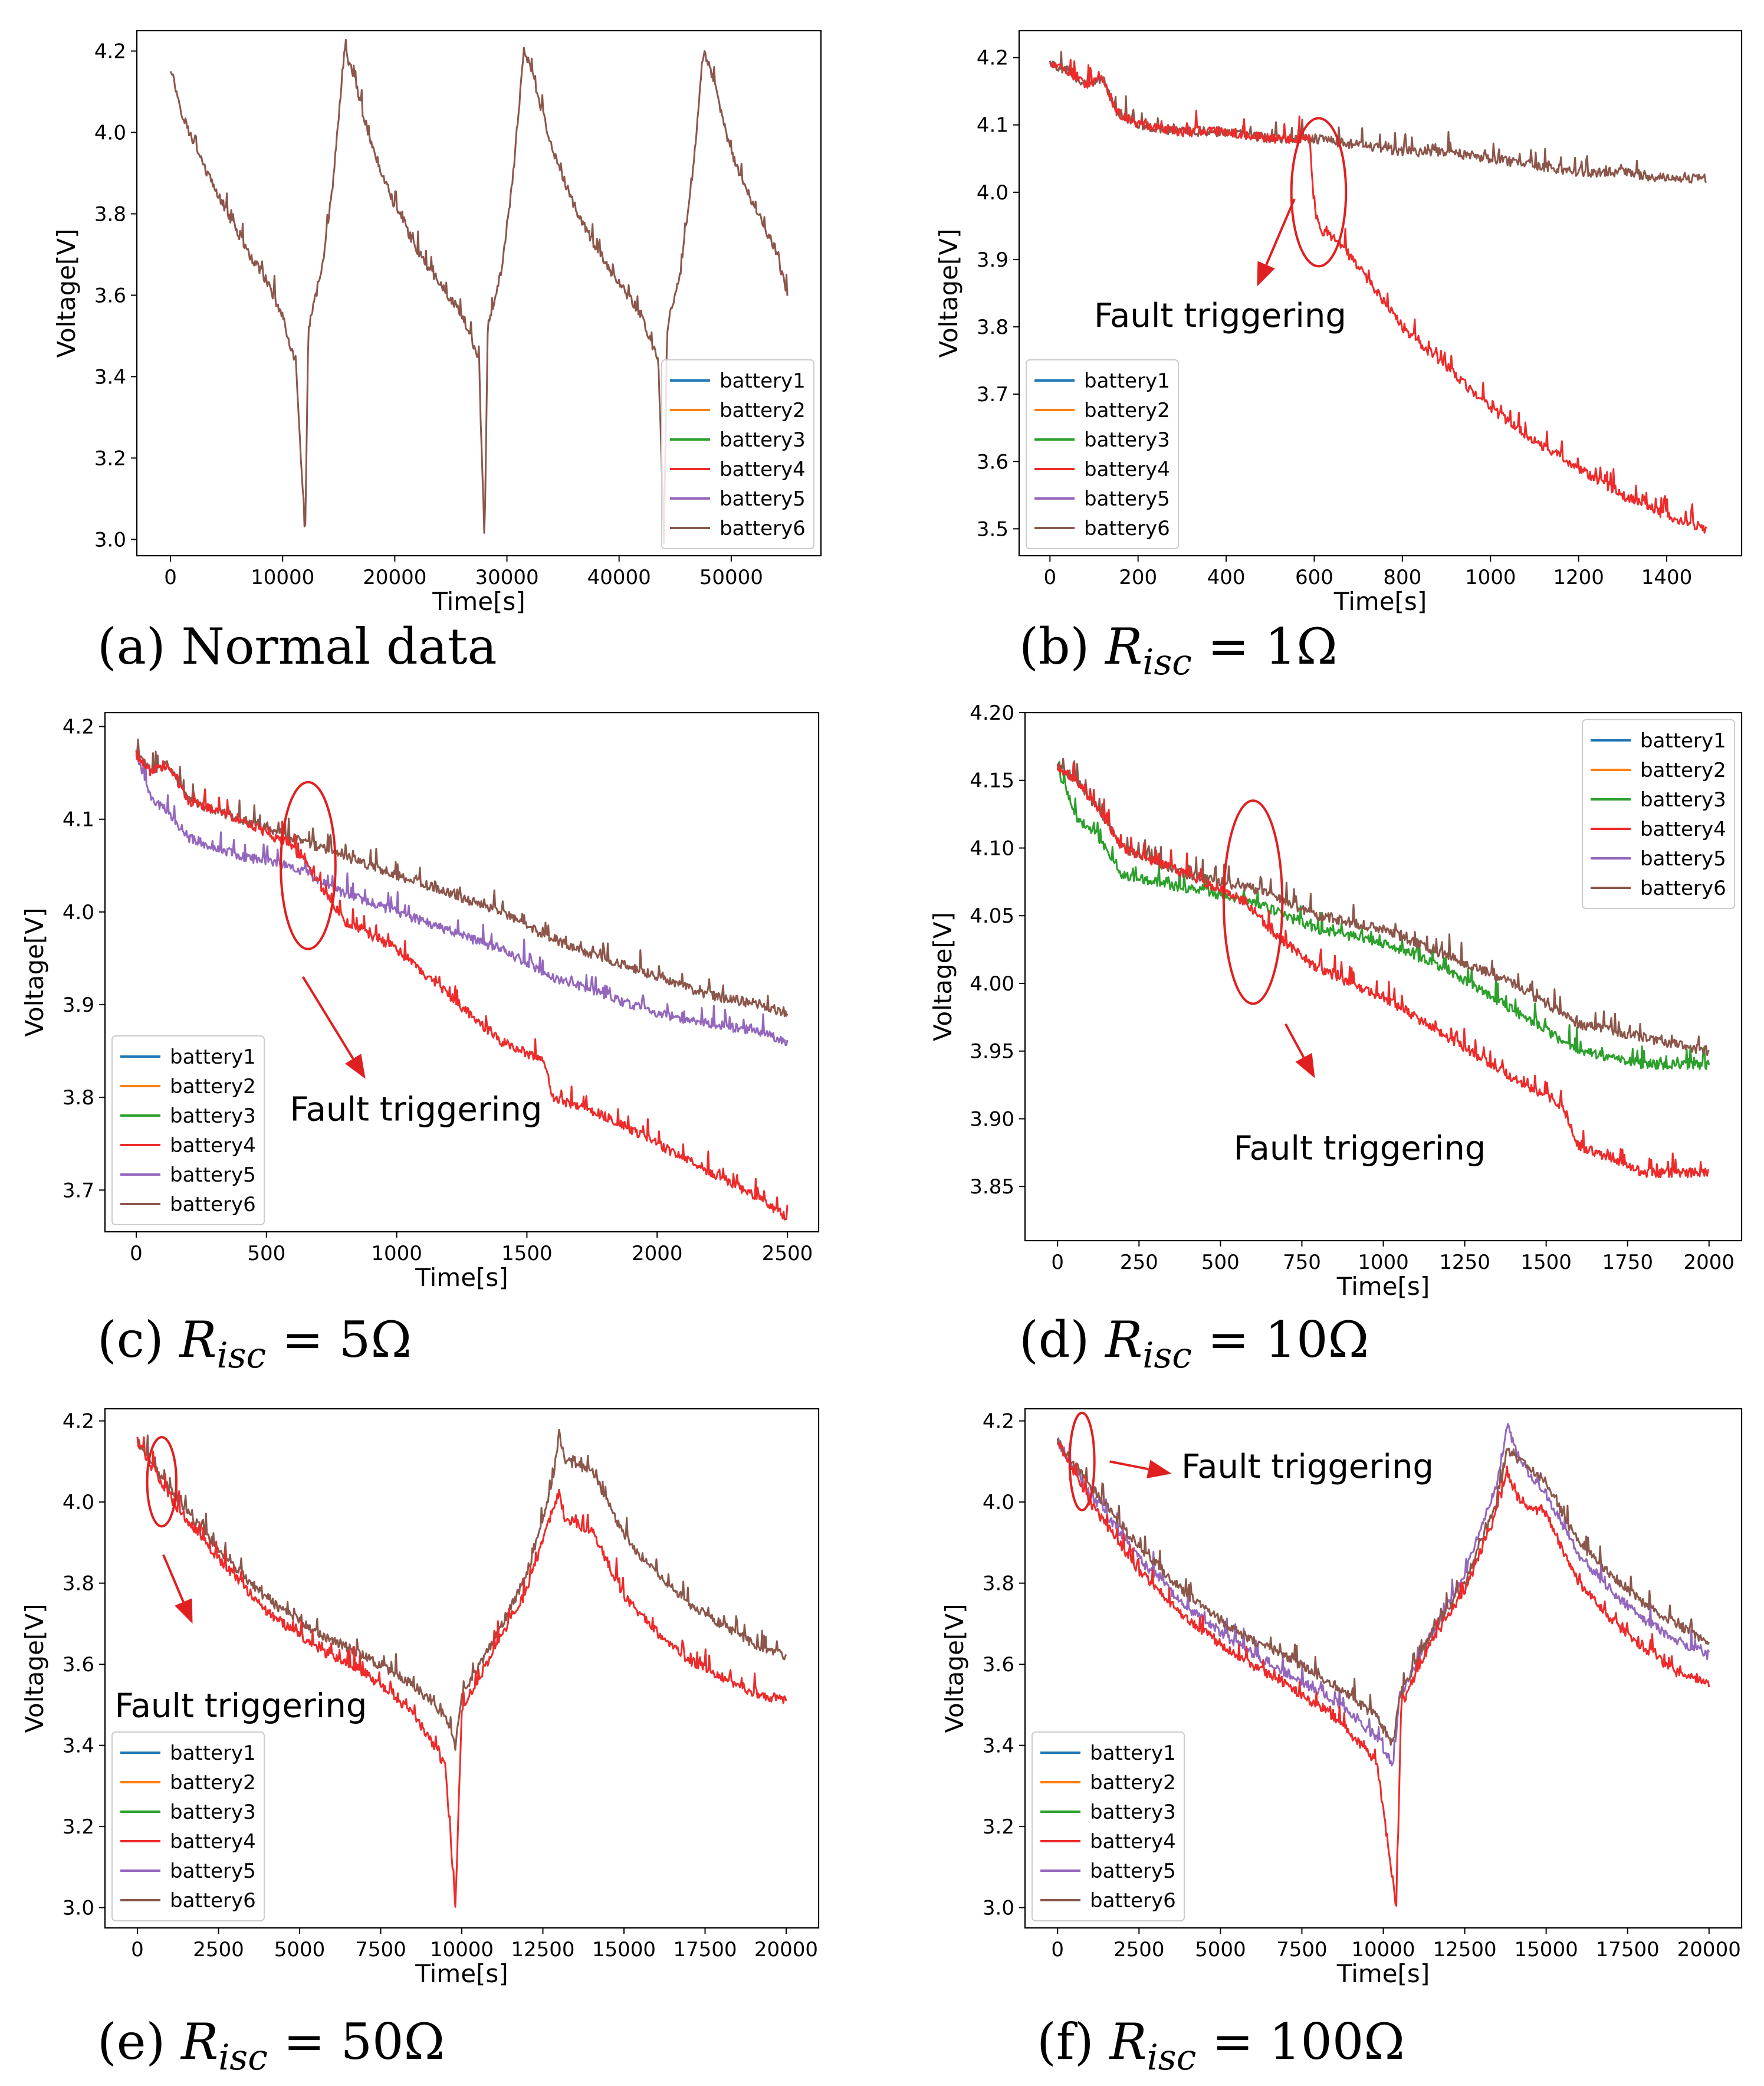 The height and width of the screenshot is (2086, 1764). I want to click on panel-caption: (c) Risc = 5Ω, so click(254, 1343).